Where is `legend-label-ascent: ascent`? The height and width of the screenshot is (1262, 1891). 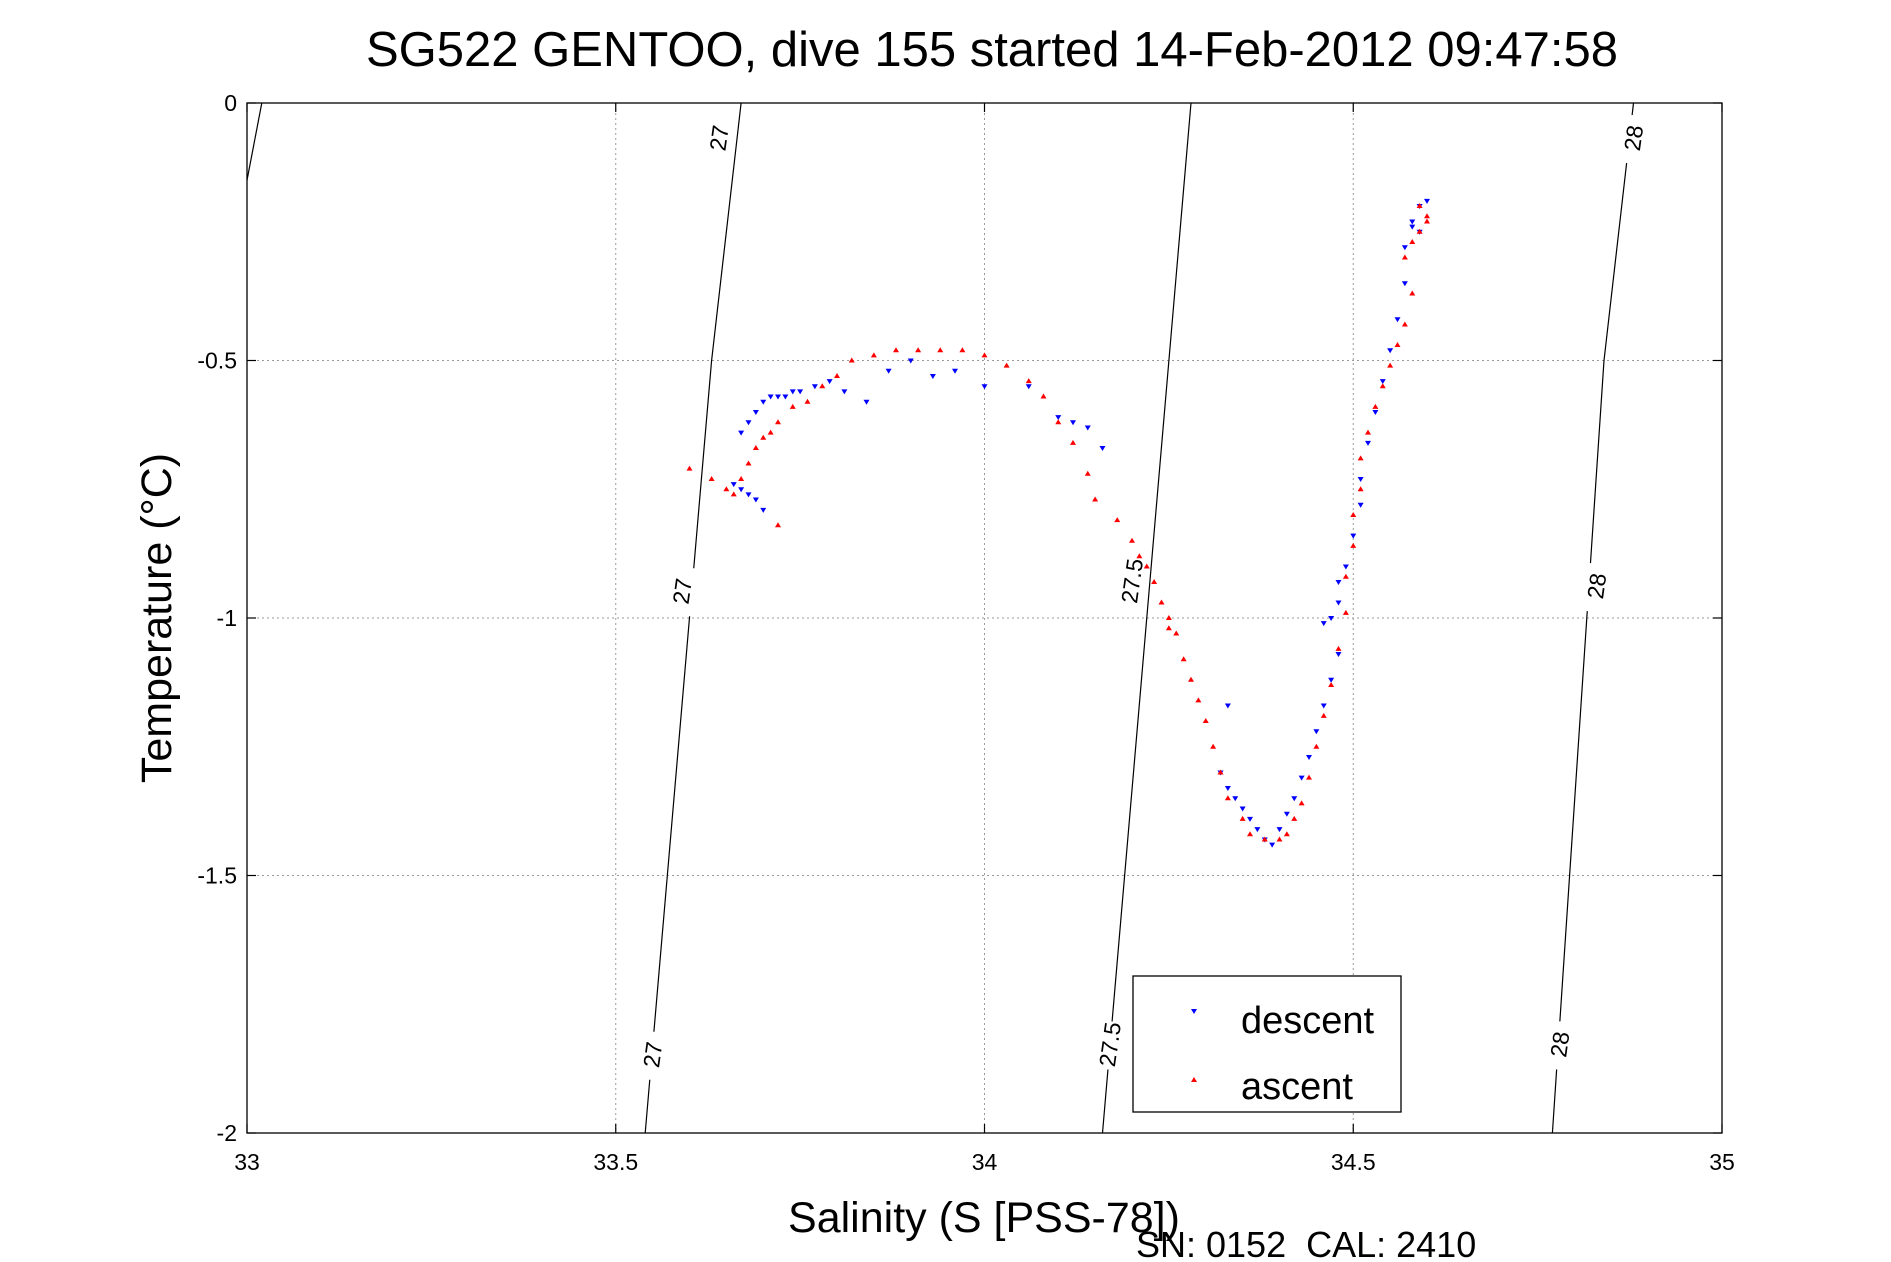
legend-label-ascent: ascent is located at coordinates (1297, 1087).